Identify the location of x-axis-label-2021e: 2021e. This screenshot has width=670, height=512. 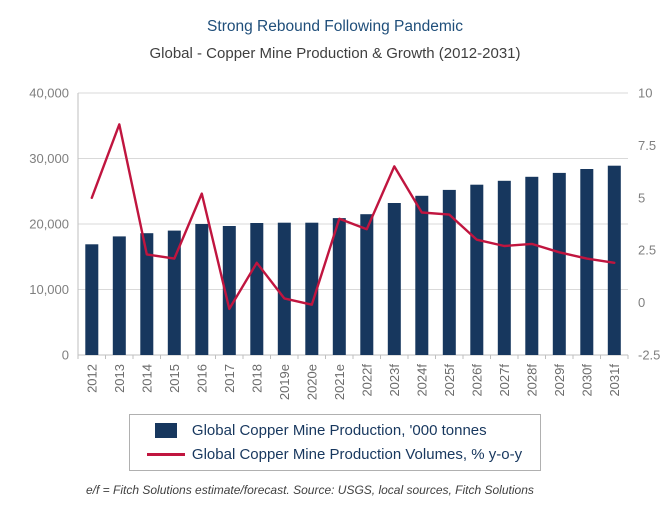
(339, 382).